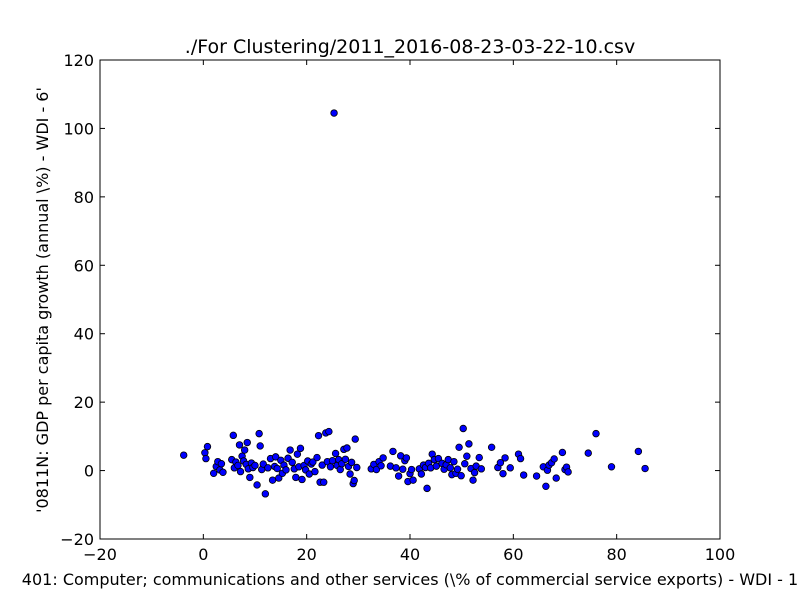 This screenshot has height=600, width=800. What do you see at coordinates (203, 554) in the screenshot?
I see `x-tick-label: 0` at bounding box center [203, 554].